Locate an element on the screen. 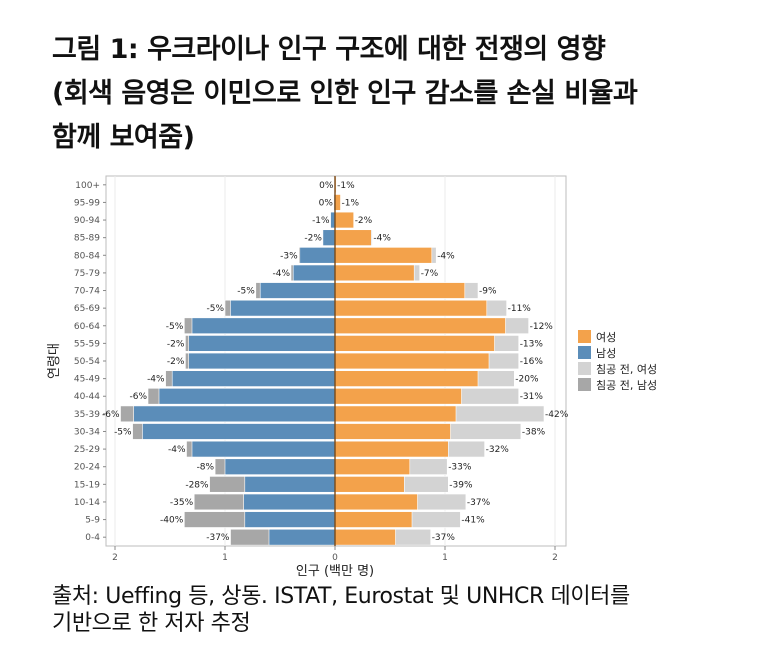  title-line-3: 함께 보여줌) is located at coordinates (123, 137).